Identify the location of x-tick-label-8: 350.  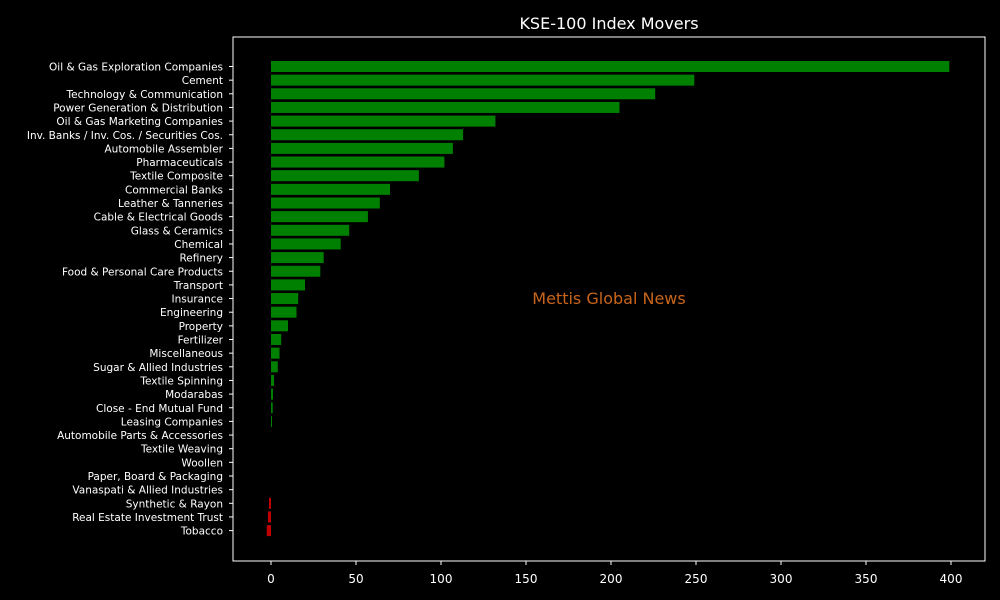
(866, 579).